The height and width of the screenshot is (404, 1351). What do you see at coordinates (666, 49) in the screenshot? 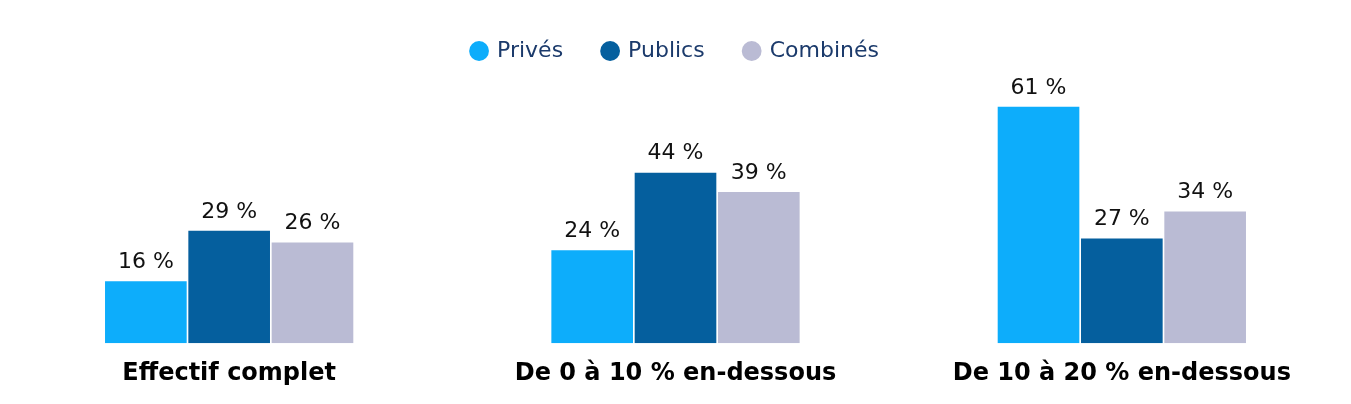
I see `legend-label: Publics` at bounding box center [666, 49].